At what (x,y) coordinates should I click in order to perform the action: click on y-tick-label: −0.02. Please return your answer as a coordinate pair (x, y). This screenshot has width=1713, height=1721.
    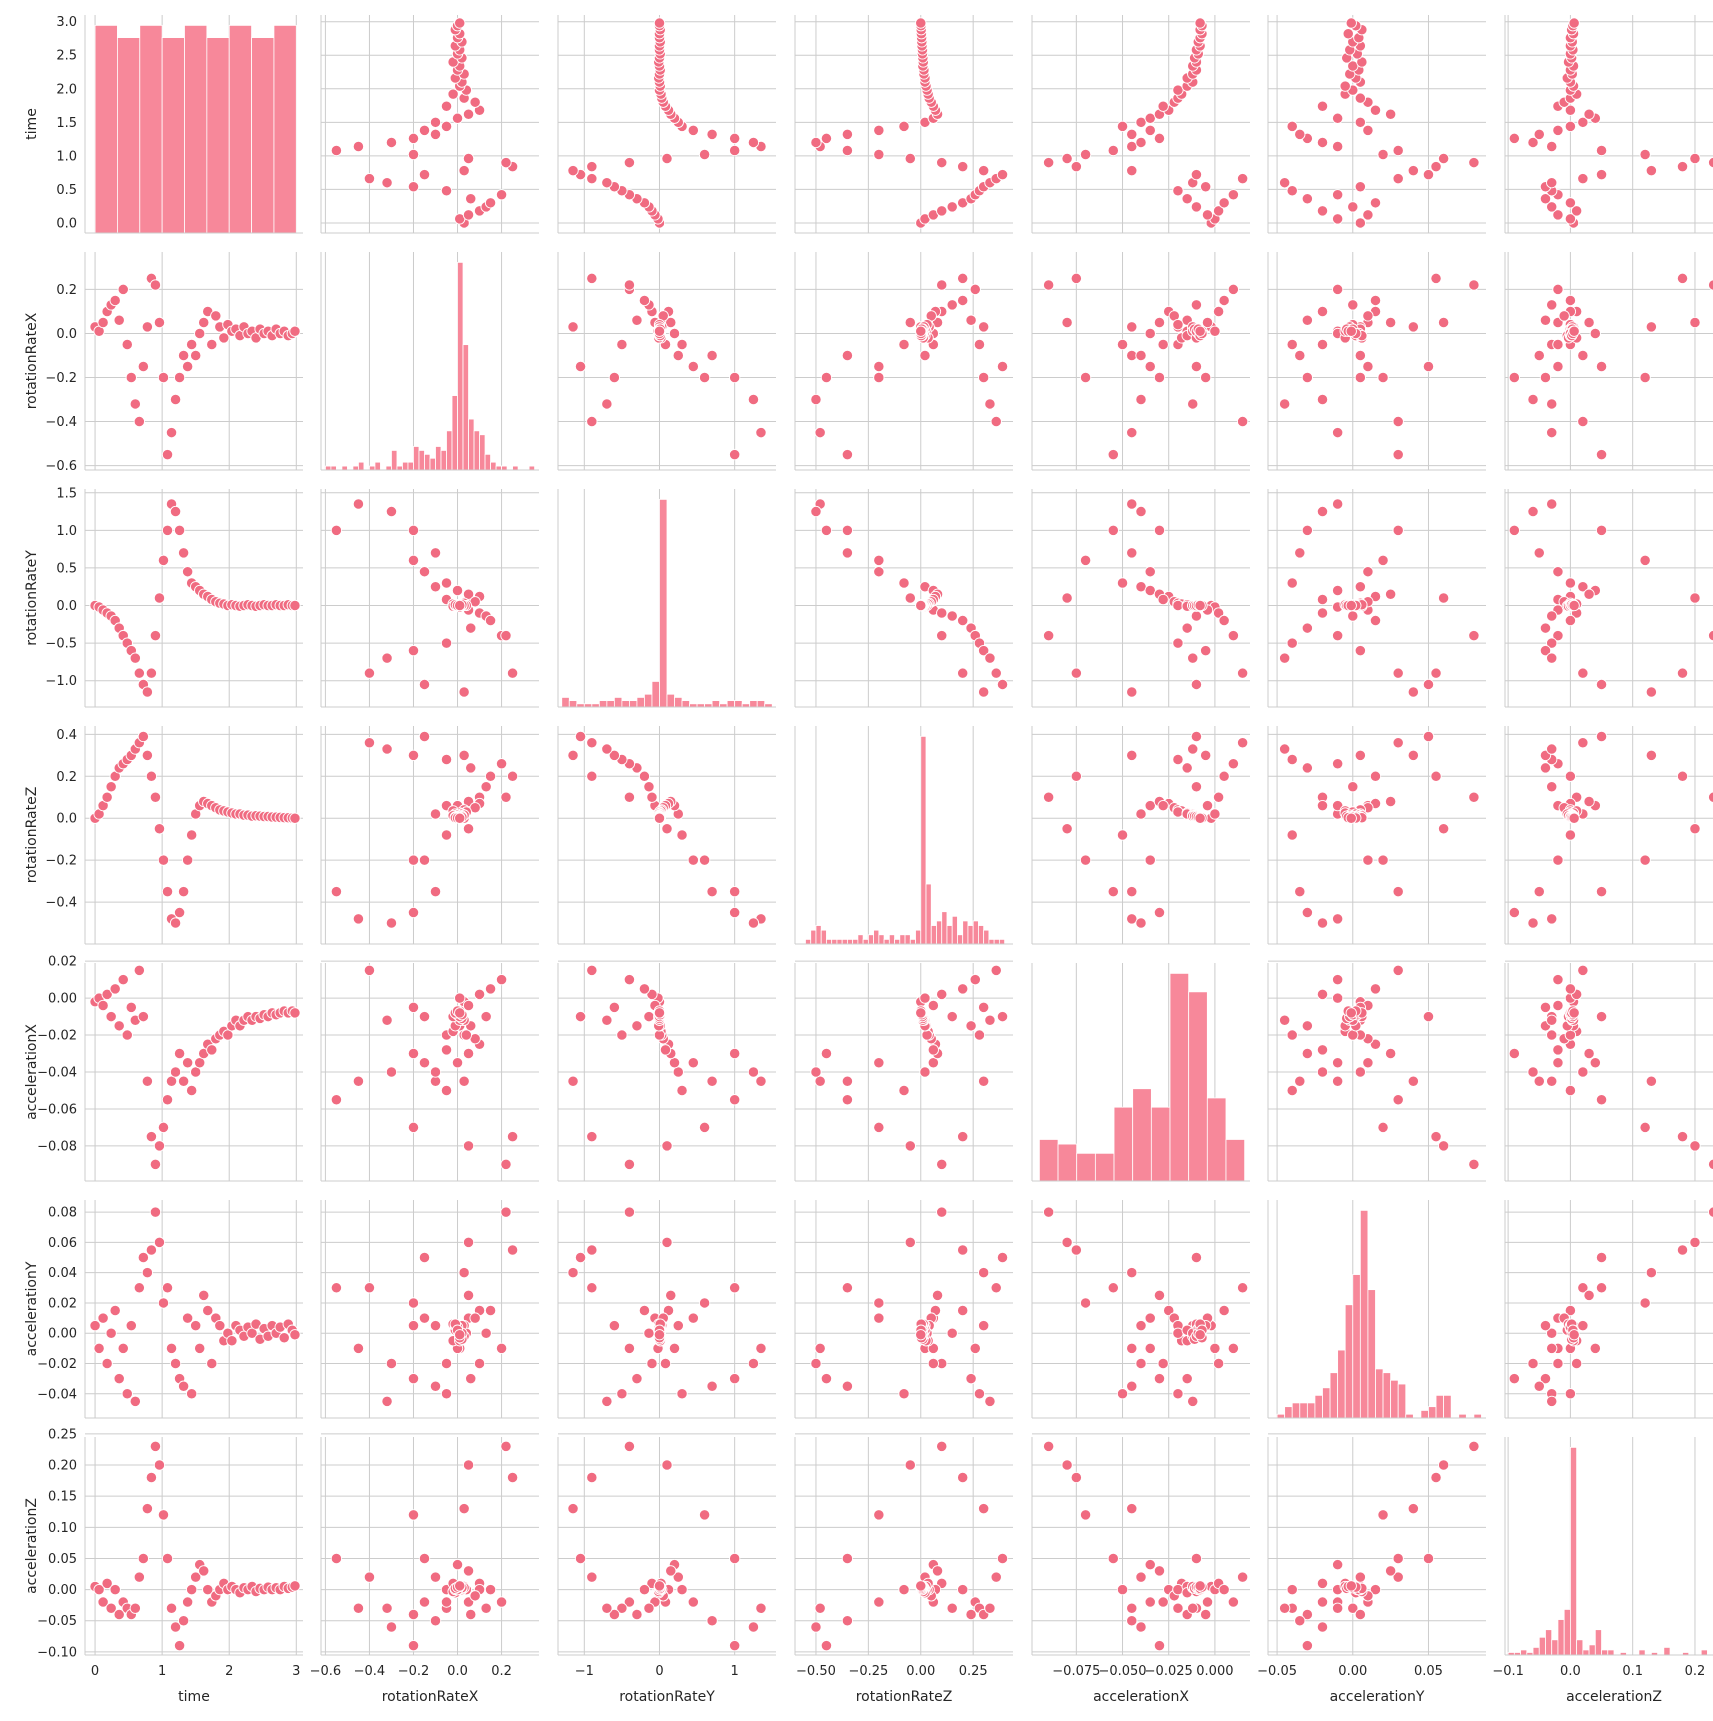
    Looking at the image, I should click on (57, 1364).